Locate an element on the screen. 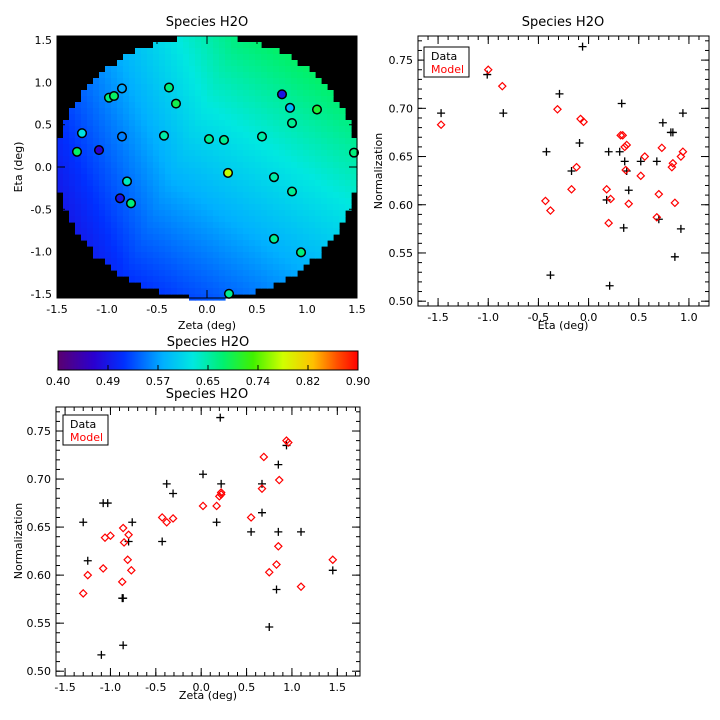 The image size is (720, 720). eta-model-point is located at coordinates (659, 194).